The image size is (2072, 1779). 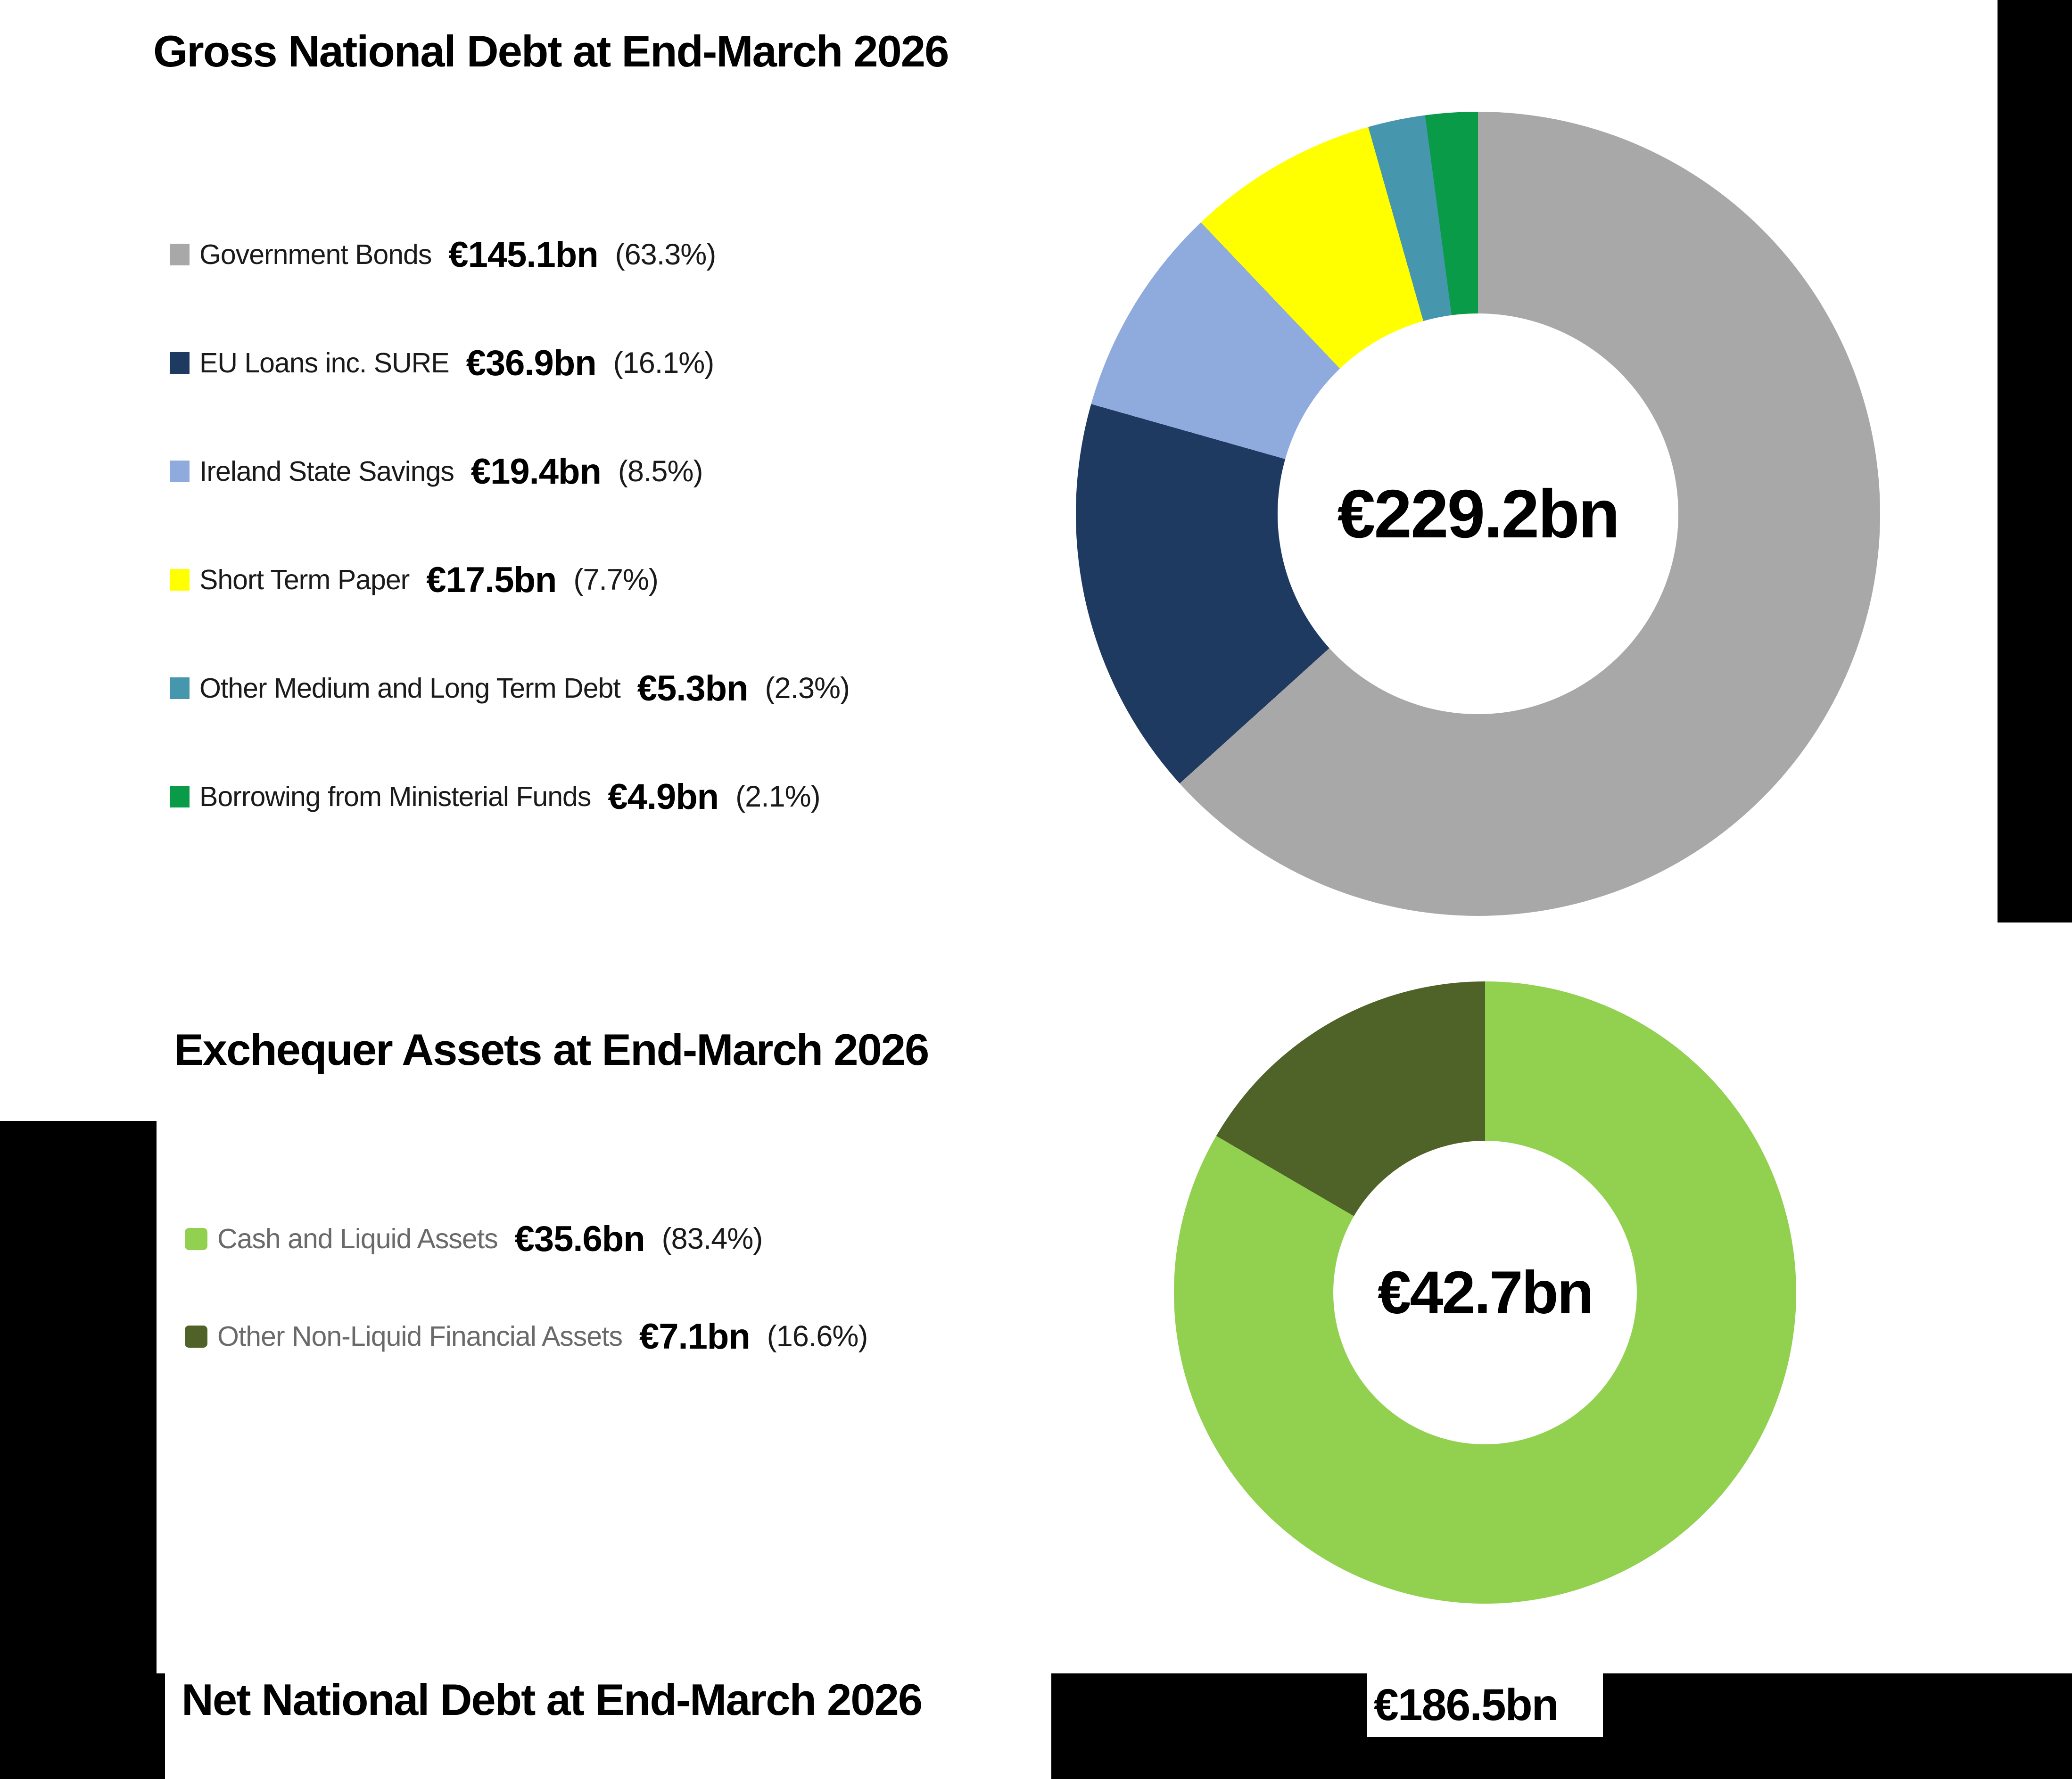 I want to click on legend-value: €17.5bn, so click(x=491, y=580).